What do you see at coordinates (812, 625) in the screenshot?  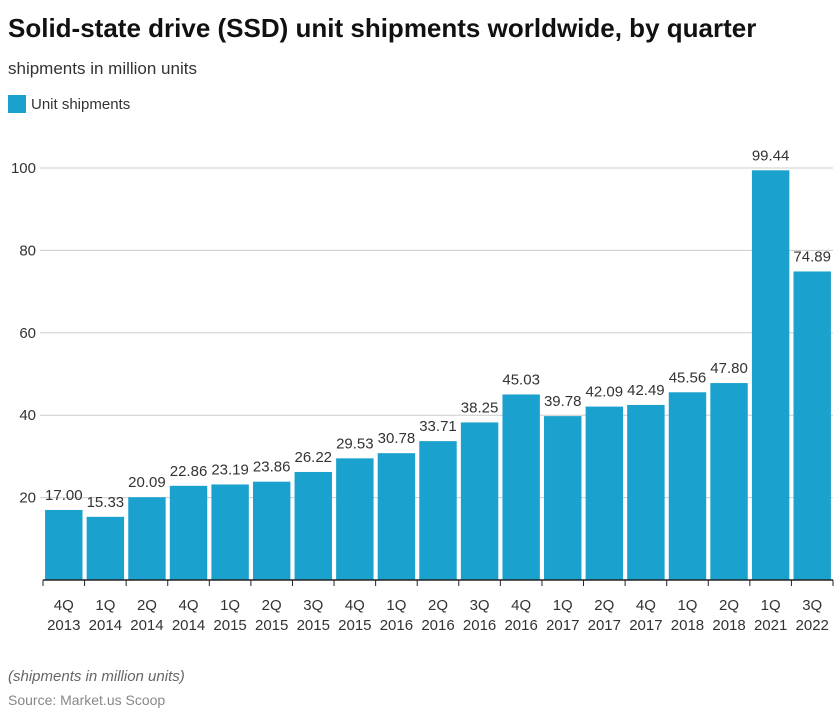 I see `x-tick-label: 2022` at bounding box center [812, 625].